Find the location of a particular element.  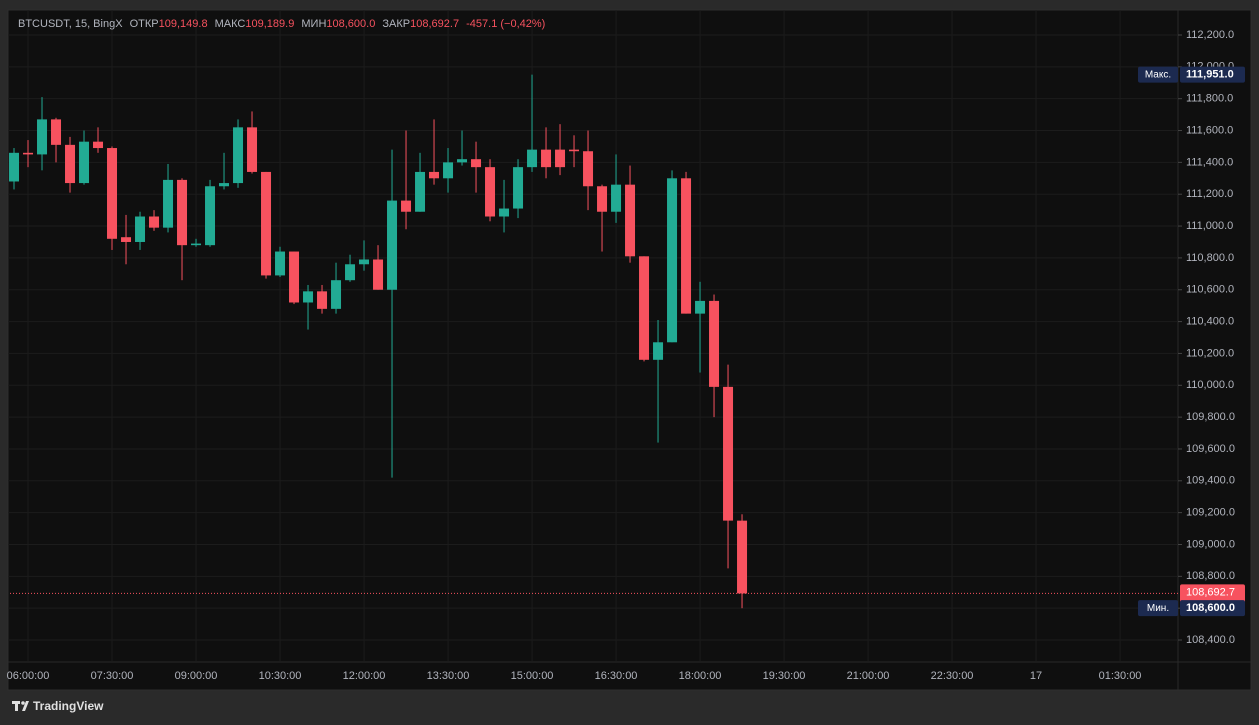

y-tick-label: 110,400.0 is located at coordinates (1210, 321).